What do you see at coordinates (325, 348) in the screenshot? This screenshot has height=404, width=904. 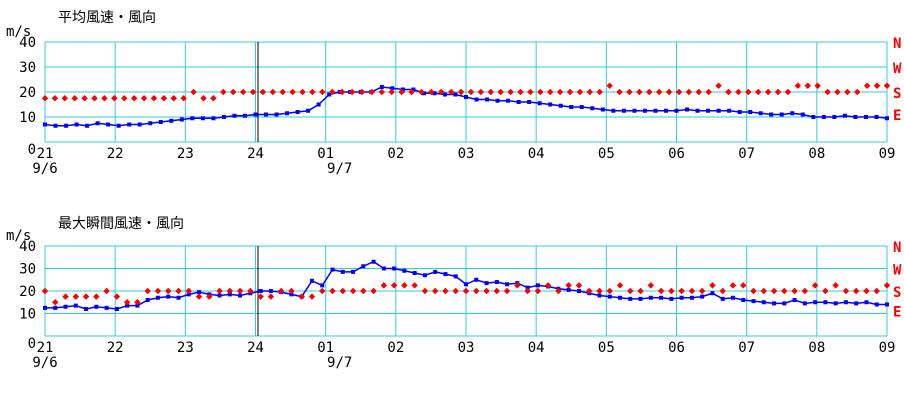 I see `x-tick-label: 01` at bounding box center [325, 348].